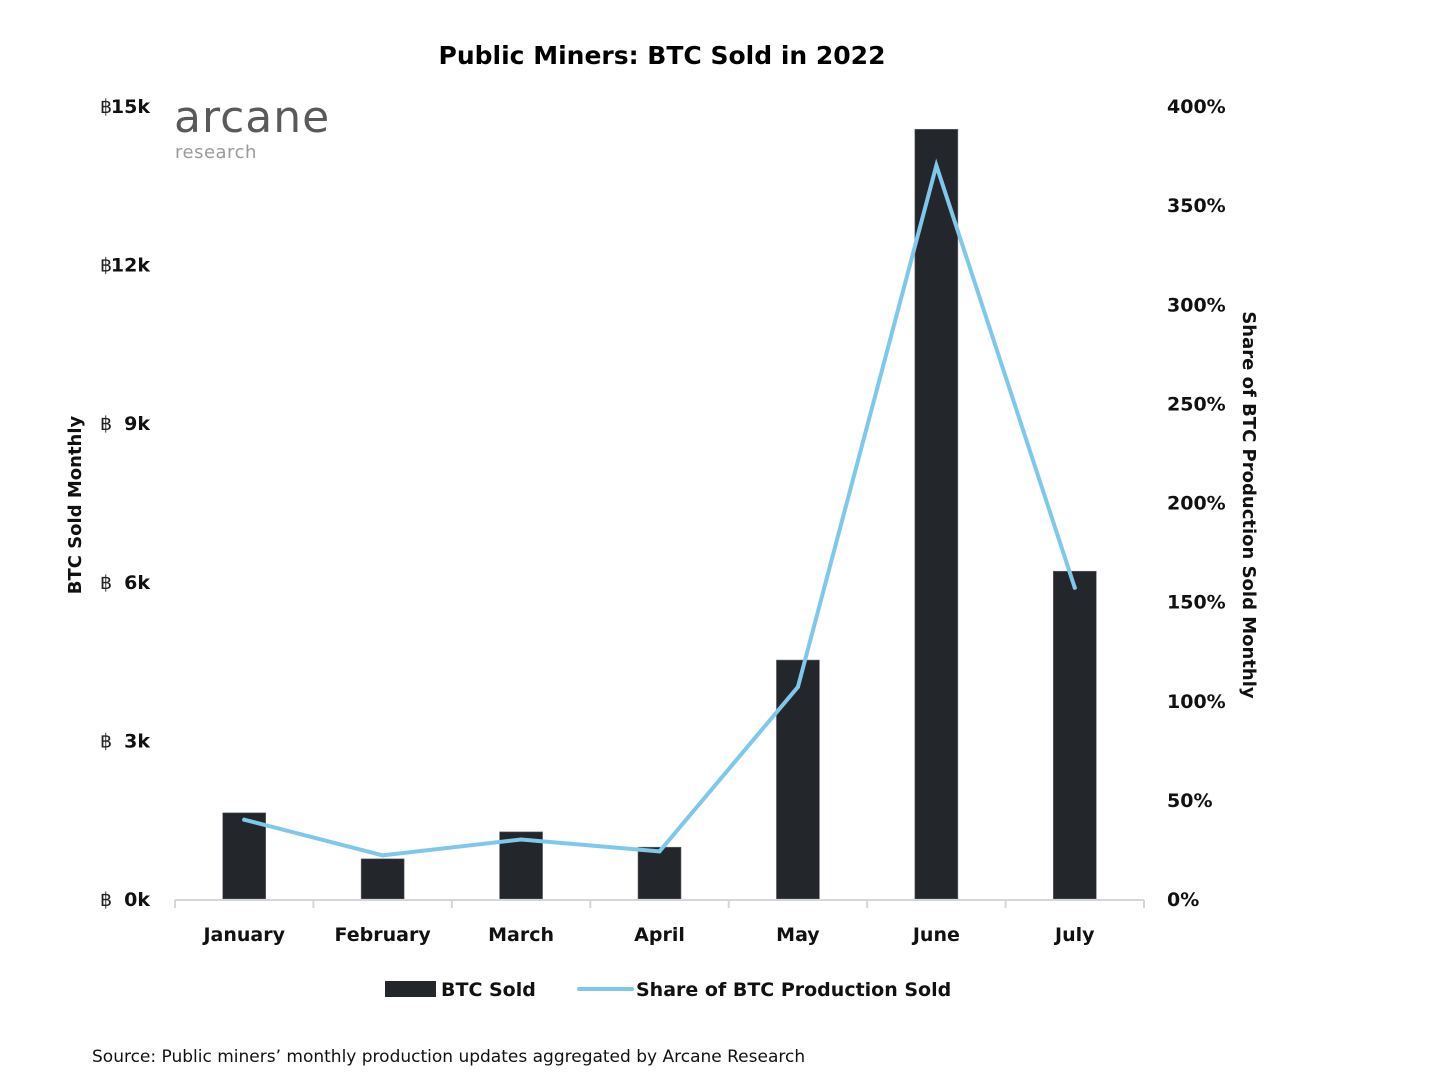 The width and height of the screenshot is (1452, 1078). I want to click on logo-subtitle: research, so click(216, 152).